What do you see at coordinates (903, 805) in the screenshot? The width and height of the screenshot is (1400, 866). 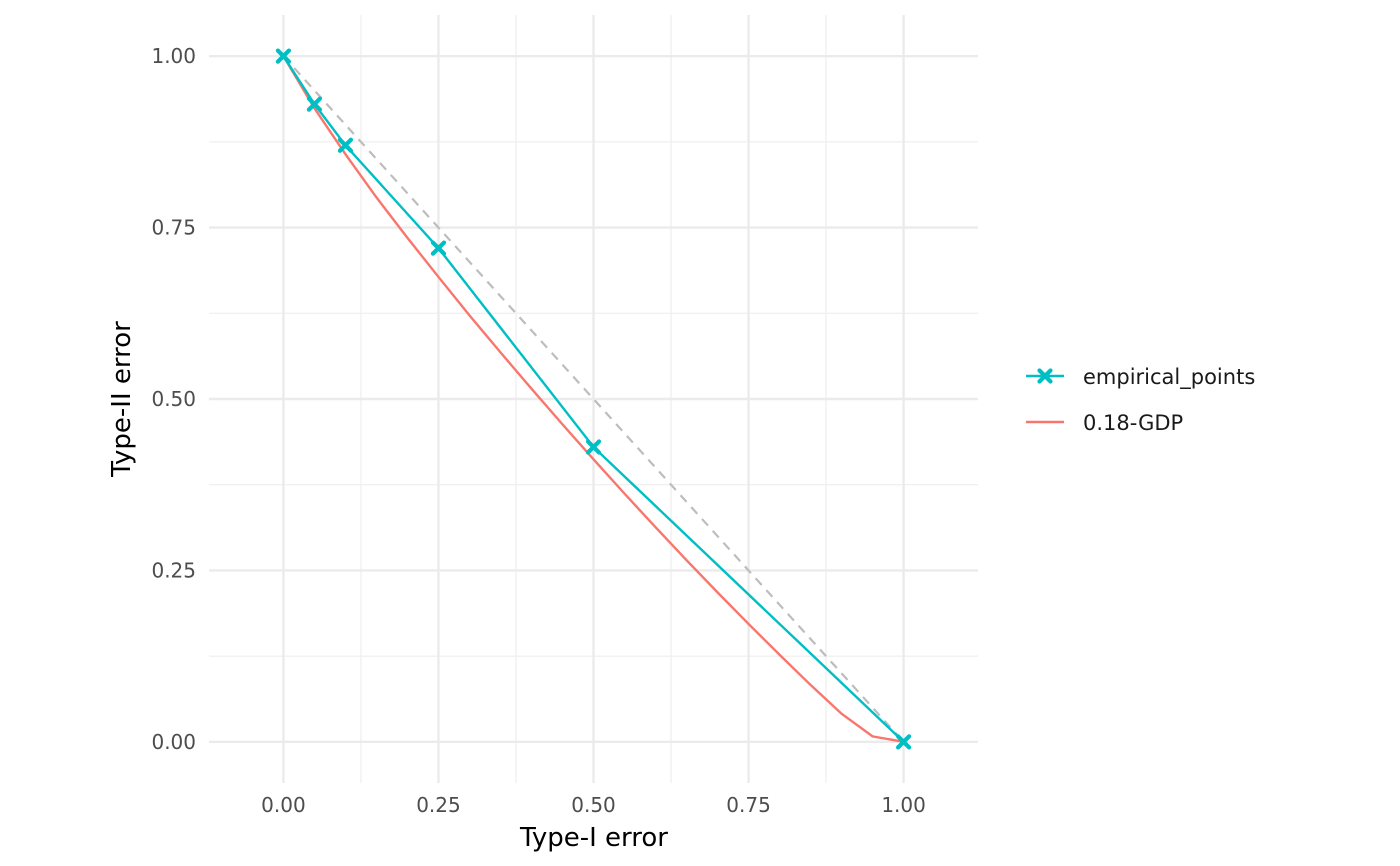 I see `x-tick-label: 1.00` at bounding box center [903, 805].